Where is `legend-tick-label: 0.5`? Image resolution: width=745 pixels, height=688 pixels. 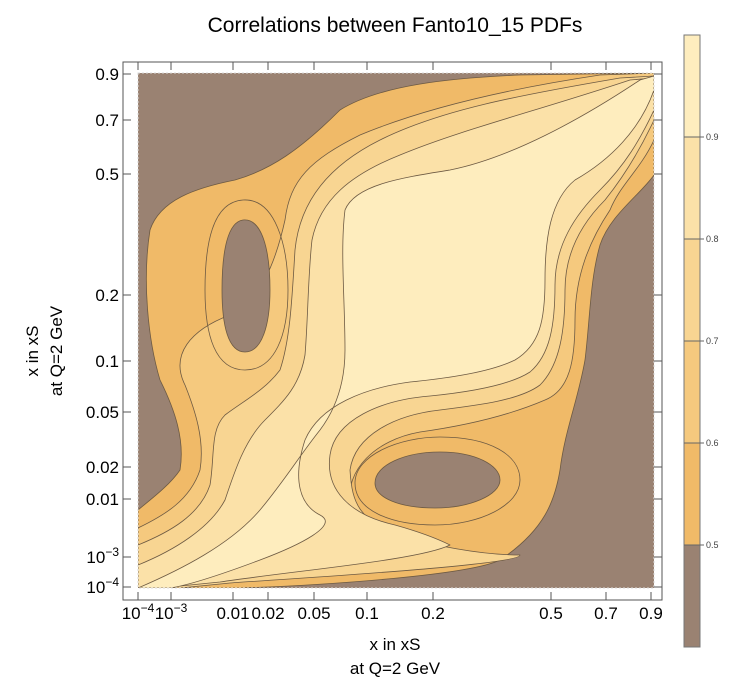 legend-tick-label: 0.5 is located at coordinates (712, 545).